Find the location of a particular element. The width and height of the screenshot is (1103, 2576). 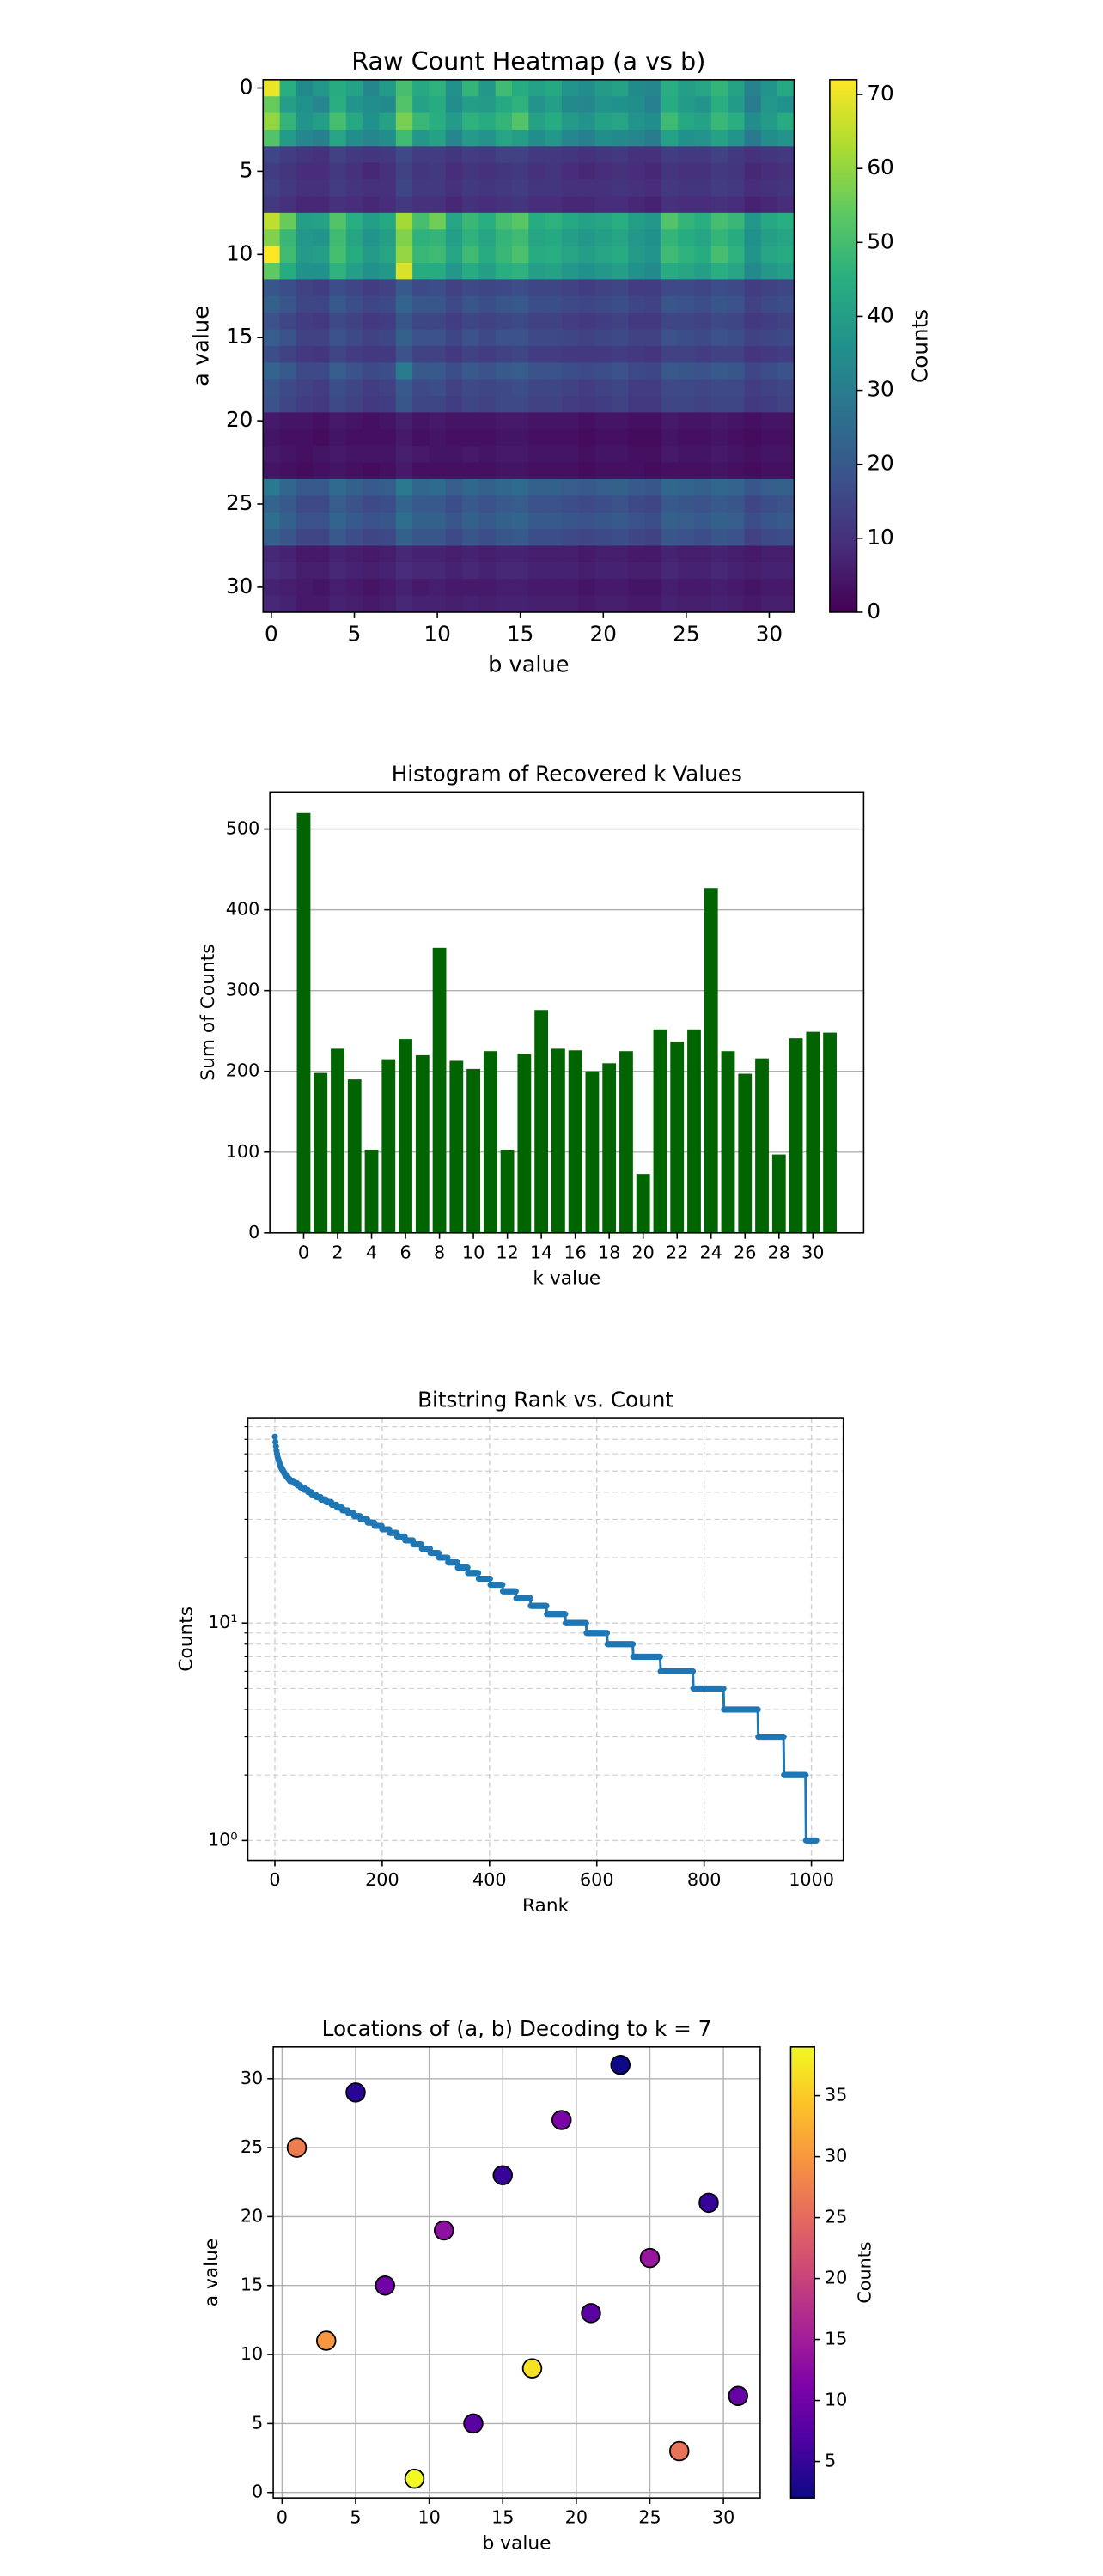

colorbar-tick-label: 60 is located at coordinates (880, 167).